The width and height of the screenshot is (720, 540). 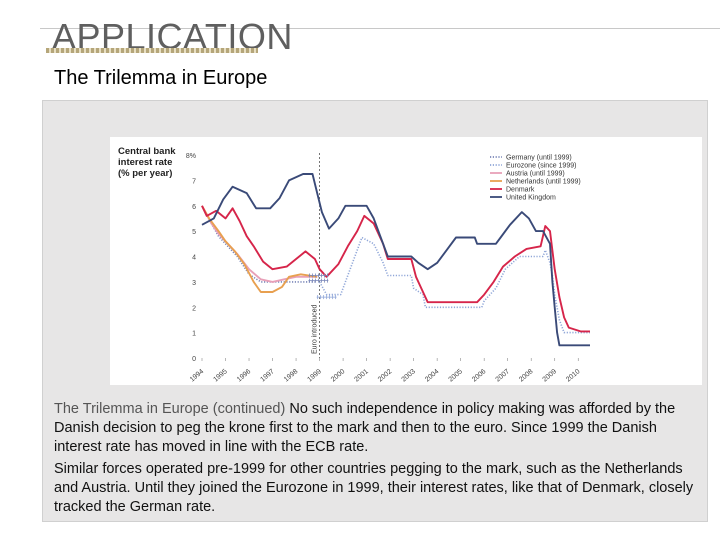 I want to click on top-rule, so click(x=380, y=28).